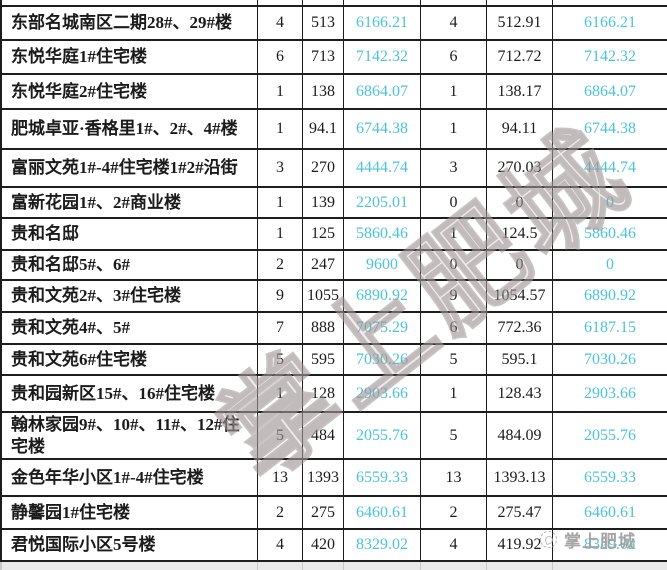 The image size is (667, 570). Describe the element at coordinates (381, 435) in the screenshot. I see `price-cell: 2055.76` at that location.